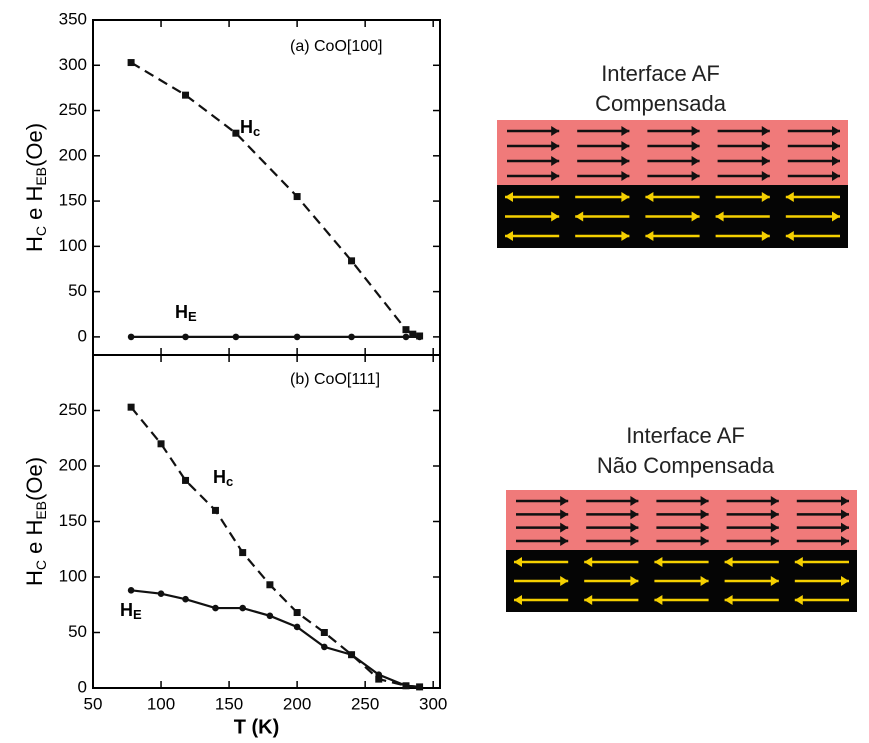 This screenshot has width=869, height=743. Describe the element at coordinates (34, 479) in the screenshot. I see `y-label-part: (Oe)` at that location.